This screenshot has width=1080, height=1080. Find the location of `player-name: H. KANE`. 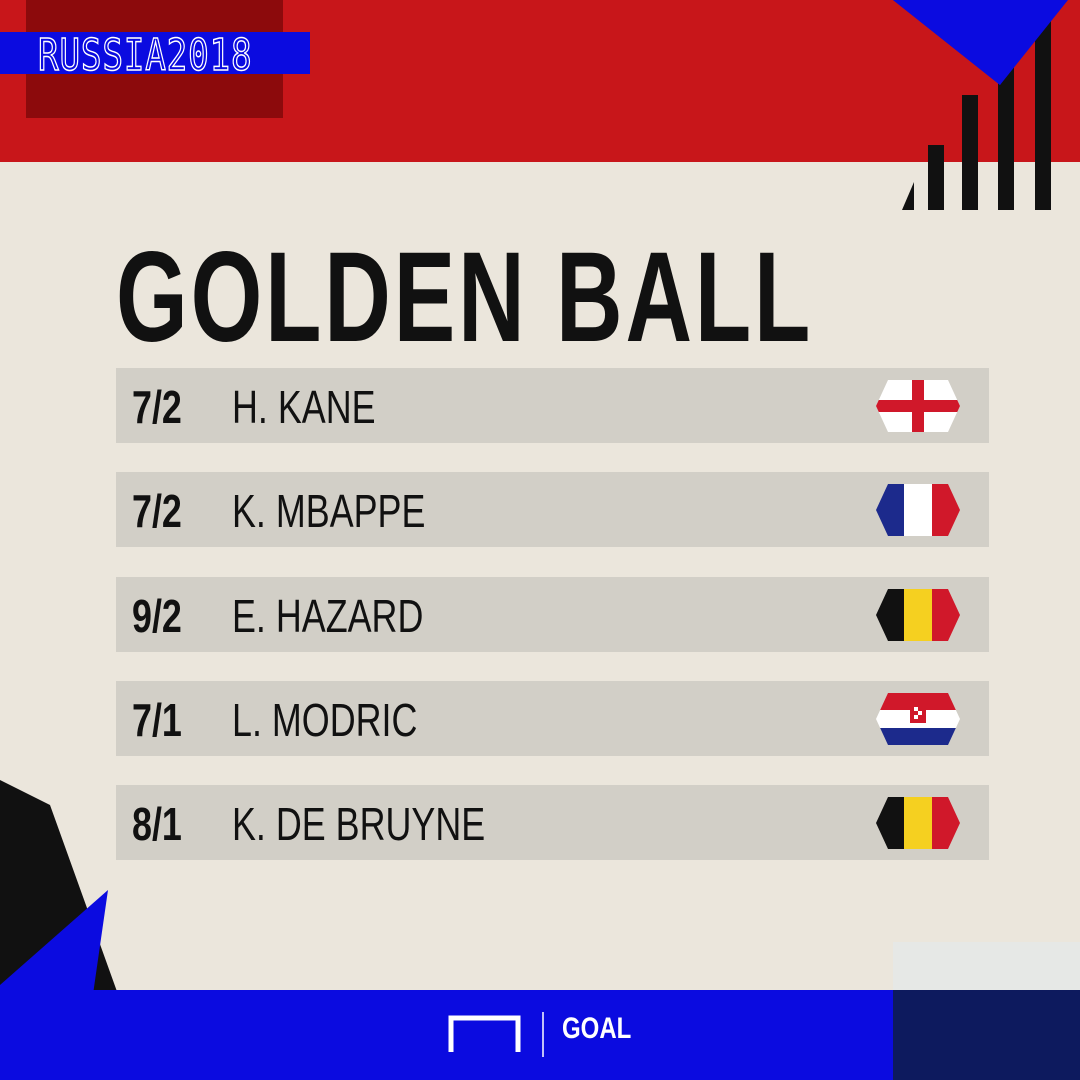

player-name: H. KANE is located at coordinates (304, 407).